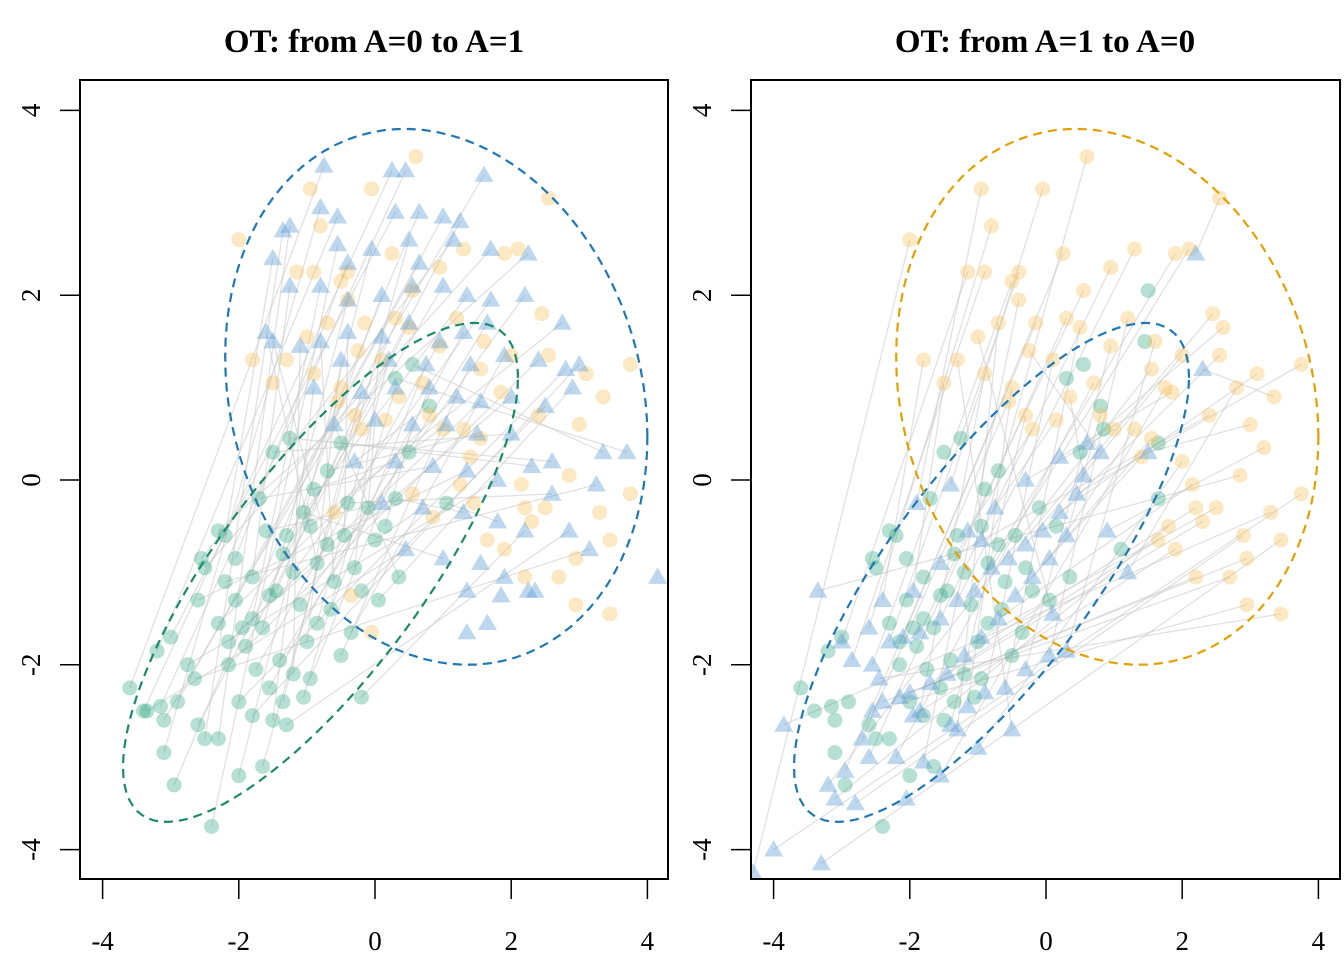 This screenshot has width=1344, height=960. Describe the element at coordinates (648, 941) in the screenshot. I see `x-tick-label: 4` at that location.